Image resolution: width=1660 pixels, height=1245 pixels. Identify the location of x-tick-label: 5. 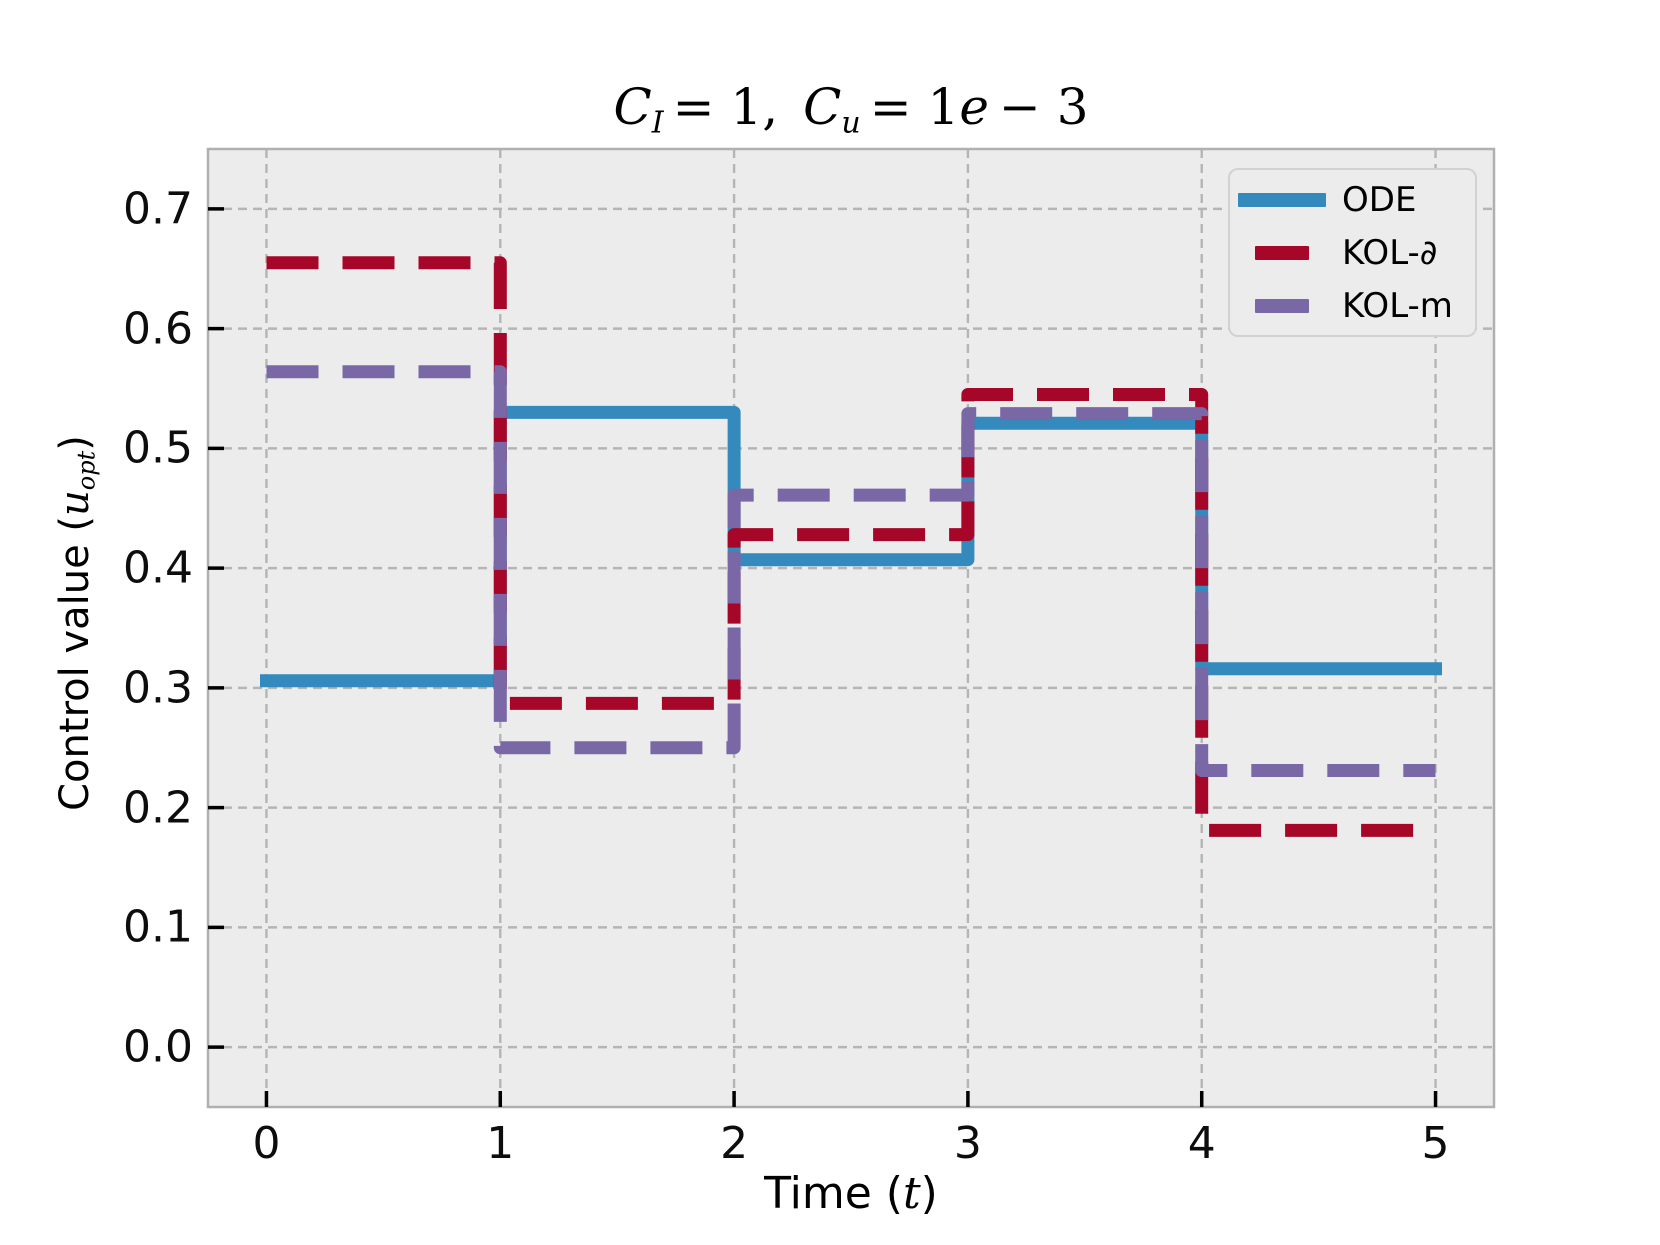
(1435, 1143).